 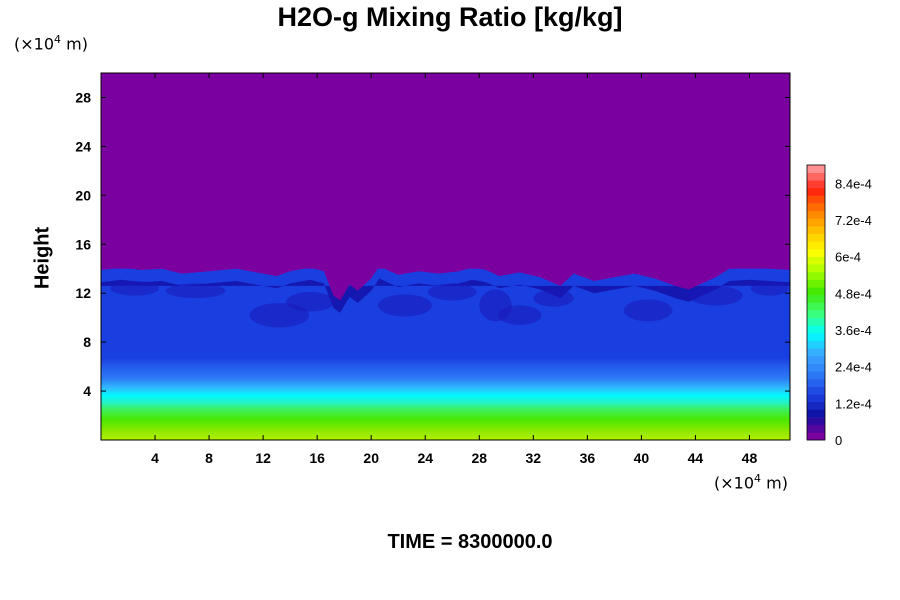 I want to click on colorbar-tick-label: 6e-4, so click(x=848, y=257).